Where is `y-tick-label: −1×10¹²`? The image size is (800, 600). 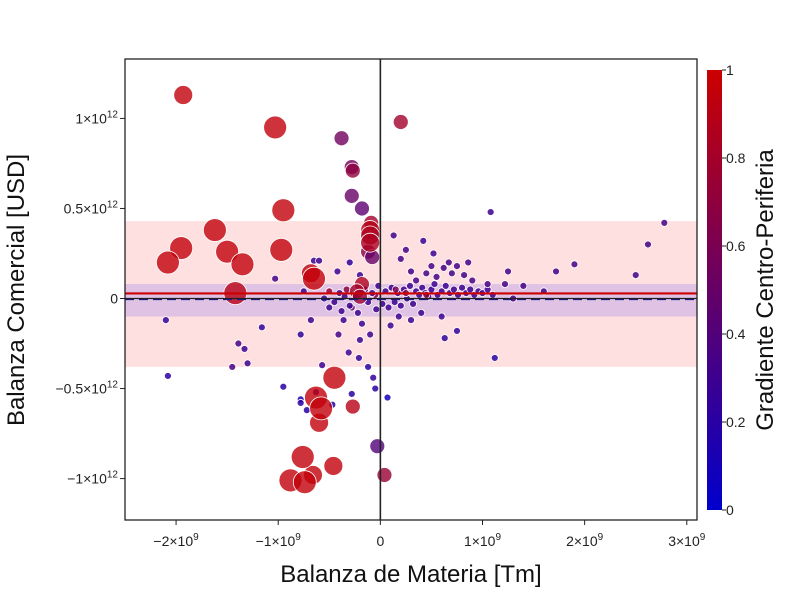 y-tick-label: −1×10¹² is located at coordinates (92, 478).